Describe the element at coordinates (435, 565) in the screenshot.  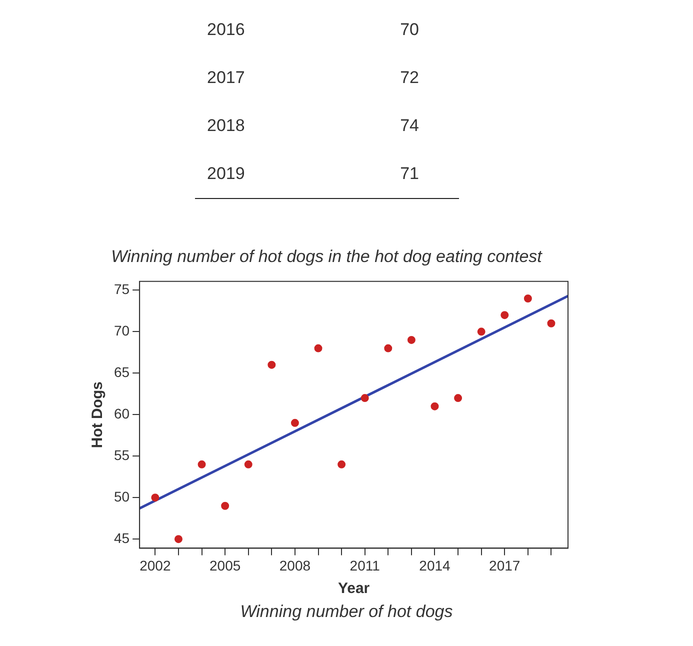
I see `x-tick-label: 2014` at that location.